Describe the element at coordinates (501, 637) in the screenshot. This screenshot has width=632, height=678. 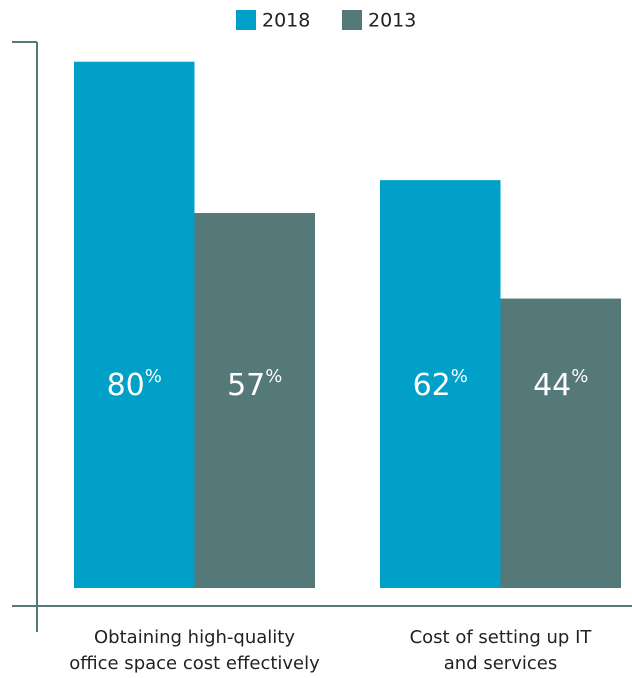
I see `x-tick-label: Cost of setting up IT` at that location.